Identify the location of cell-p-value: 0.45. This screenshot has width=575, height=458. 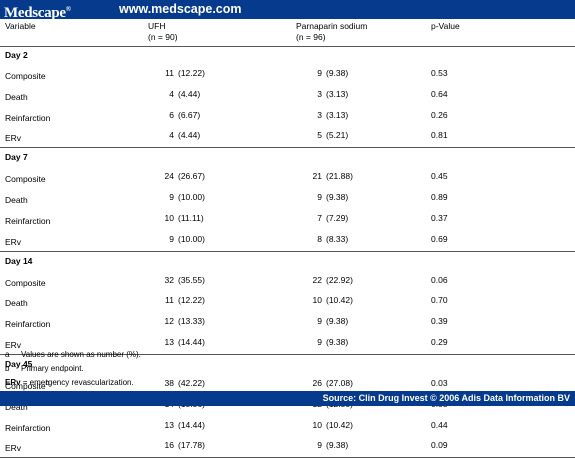
(439, 176).